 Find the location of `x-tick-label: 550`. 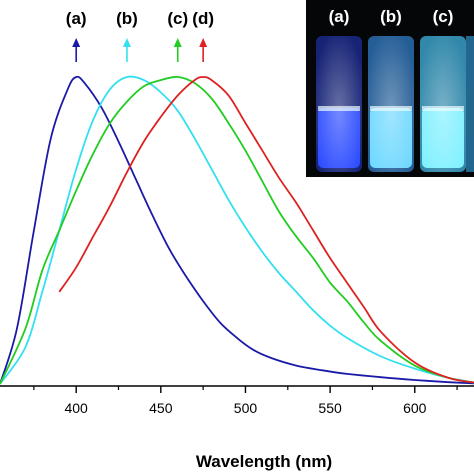

x-tick-label: 550 is located at coordinates (330, 408).